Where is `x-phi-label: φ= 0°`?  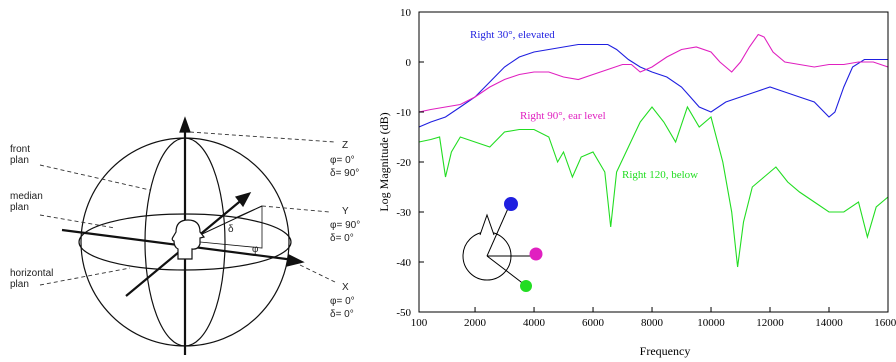
x-phi-label: φ= 0° is located at coordinates (342, 301).